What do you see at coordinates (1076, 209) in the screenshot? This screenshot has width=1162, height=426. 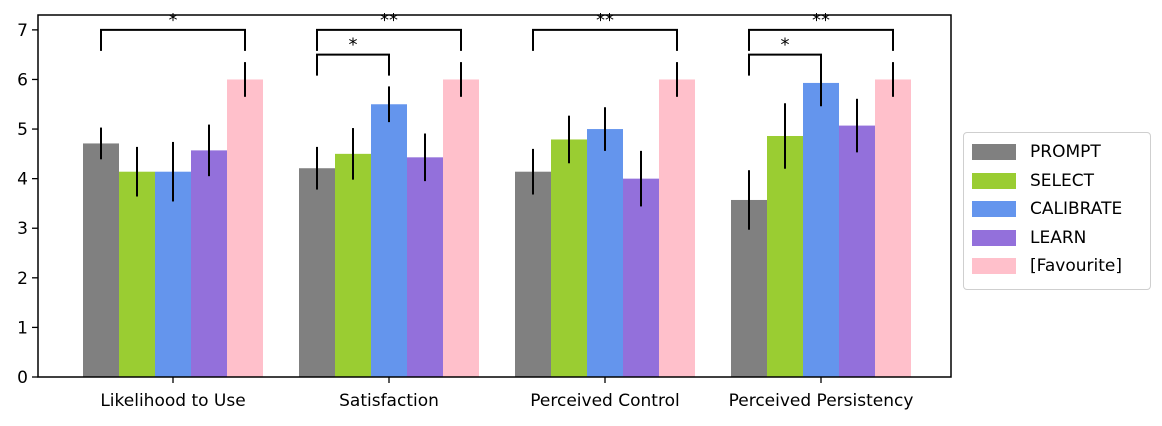 I see `legend-label: CALIBRATE` at bounding box center [1076, 209].